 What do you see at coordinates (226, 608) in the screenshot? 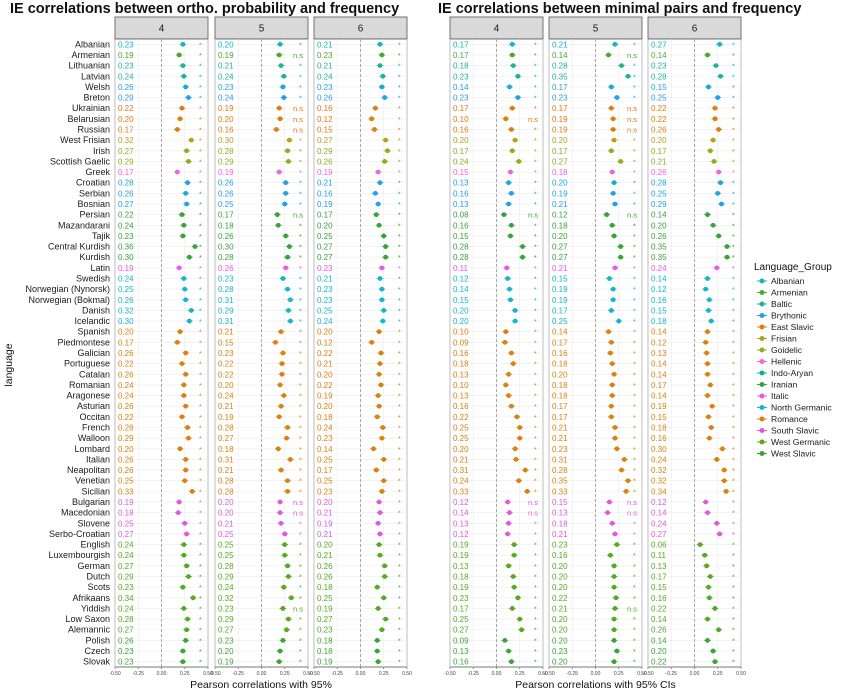
I see `value-label: 0.23` at bounding box center [226, 608].